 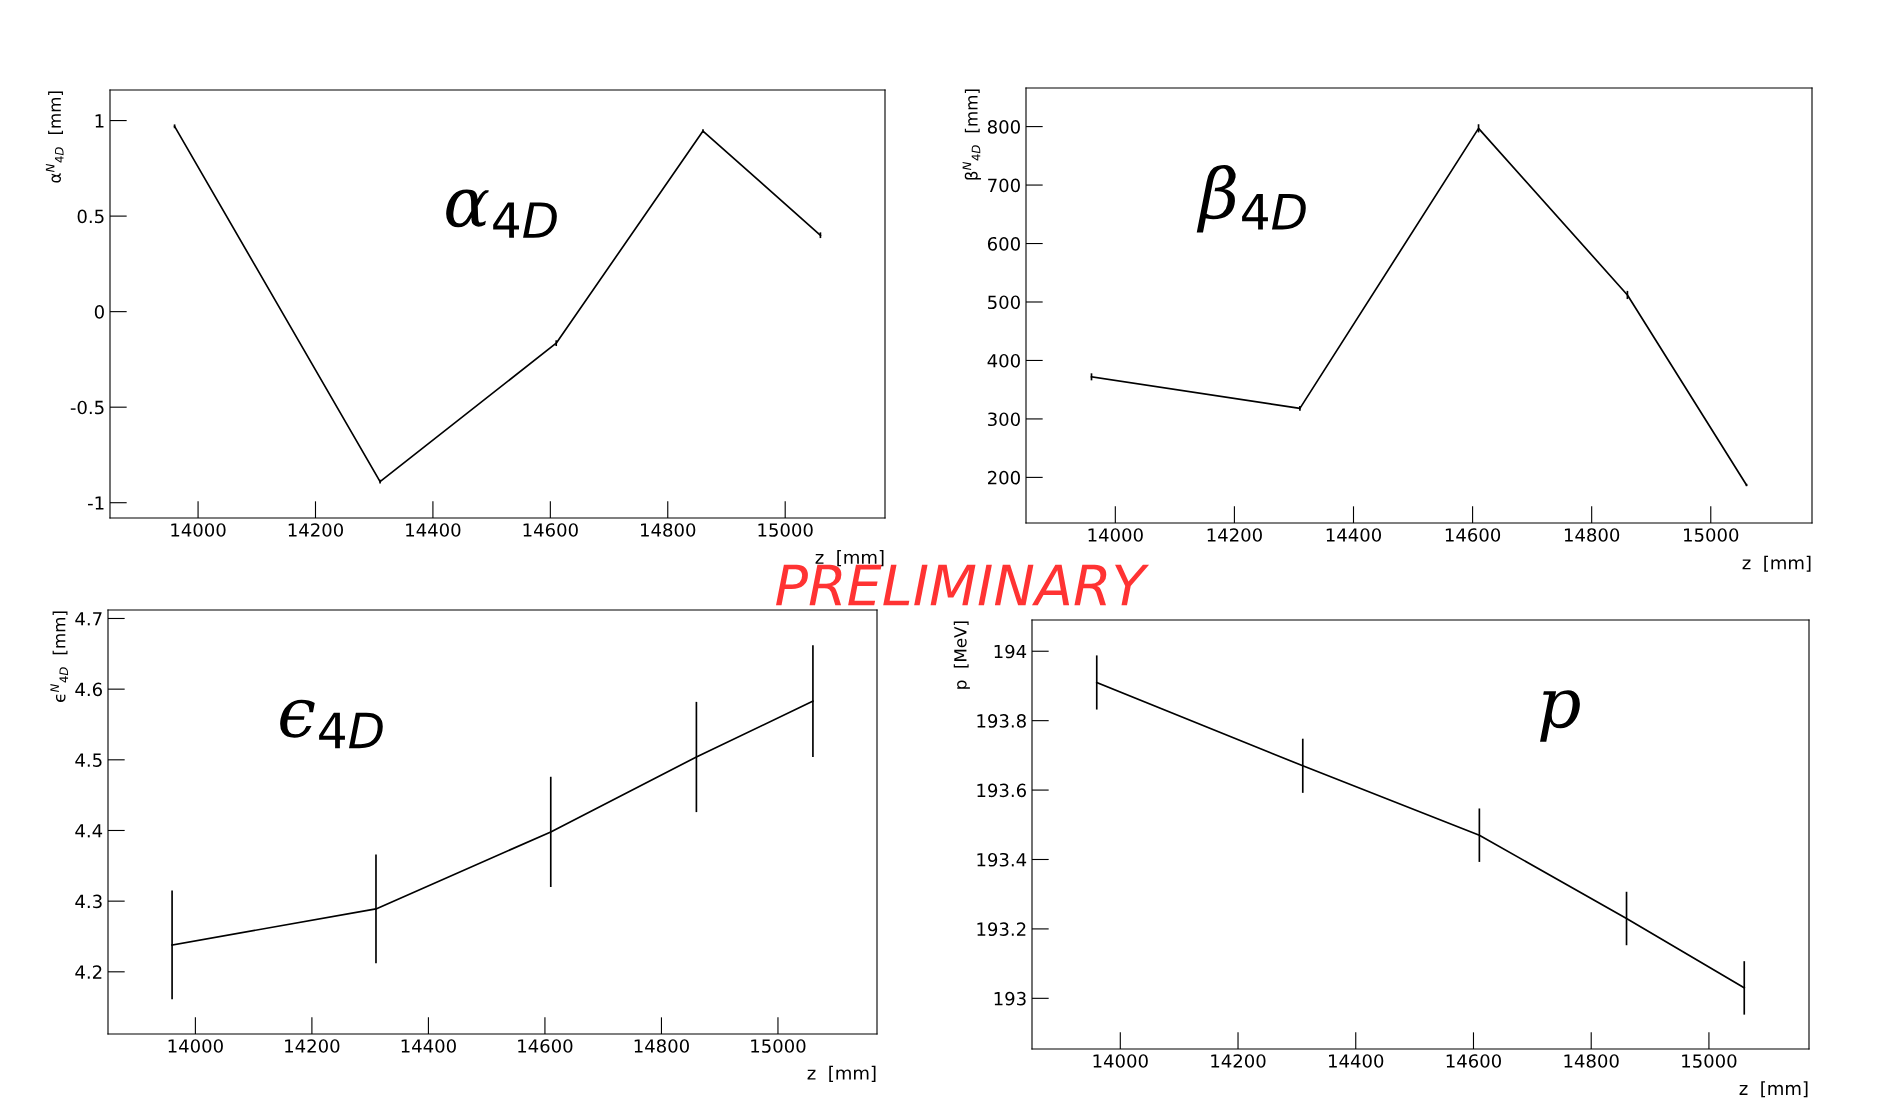 I want to click on y-tick-label: 4.4, so click(x=89, y=831).